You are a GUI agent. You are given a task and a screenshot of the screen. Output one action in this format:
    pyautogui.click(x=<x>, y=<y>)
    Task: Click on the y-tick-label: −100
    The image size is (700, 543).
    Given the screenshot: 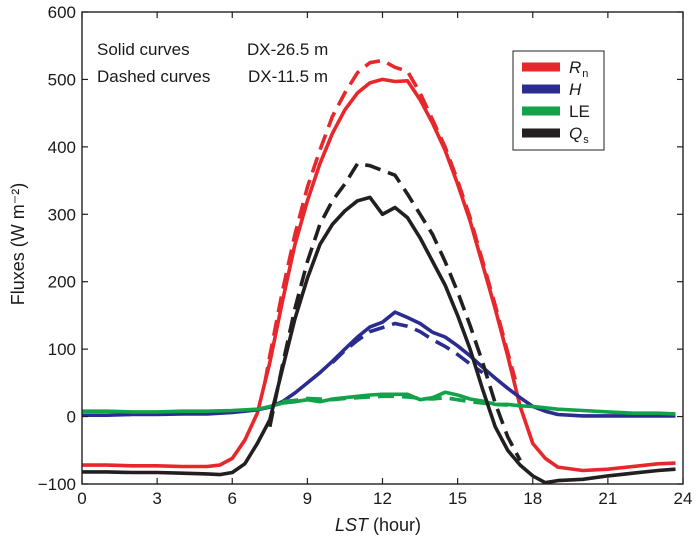 What is the action you would take?
    pyautogui.click(x=57, y=484)
    